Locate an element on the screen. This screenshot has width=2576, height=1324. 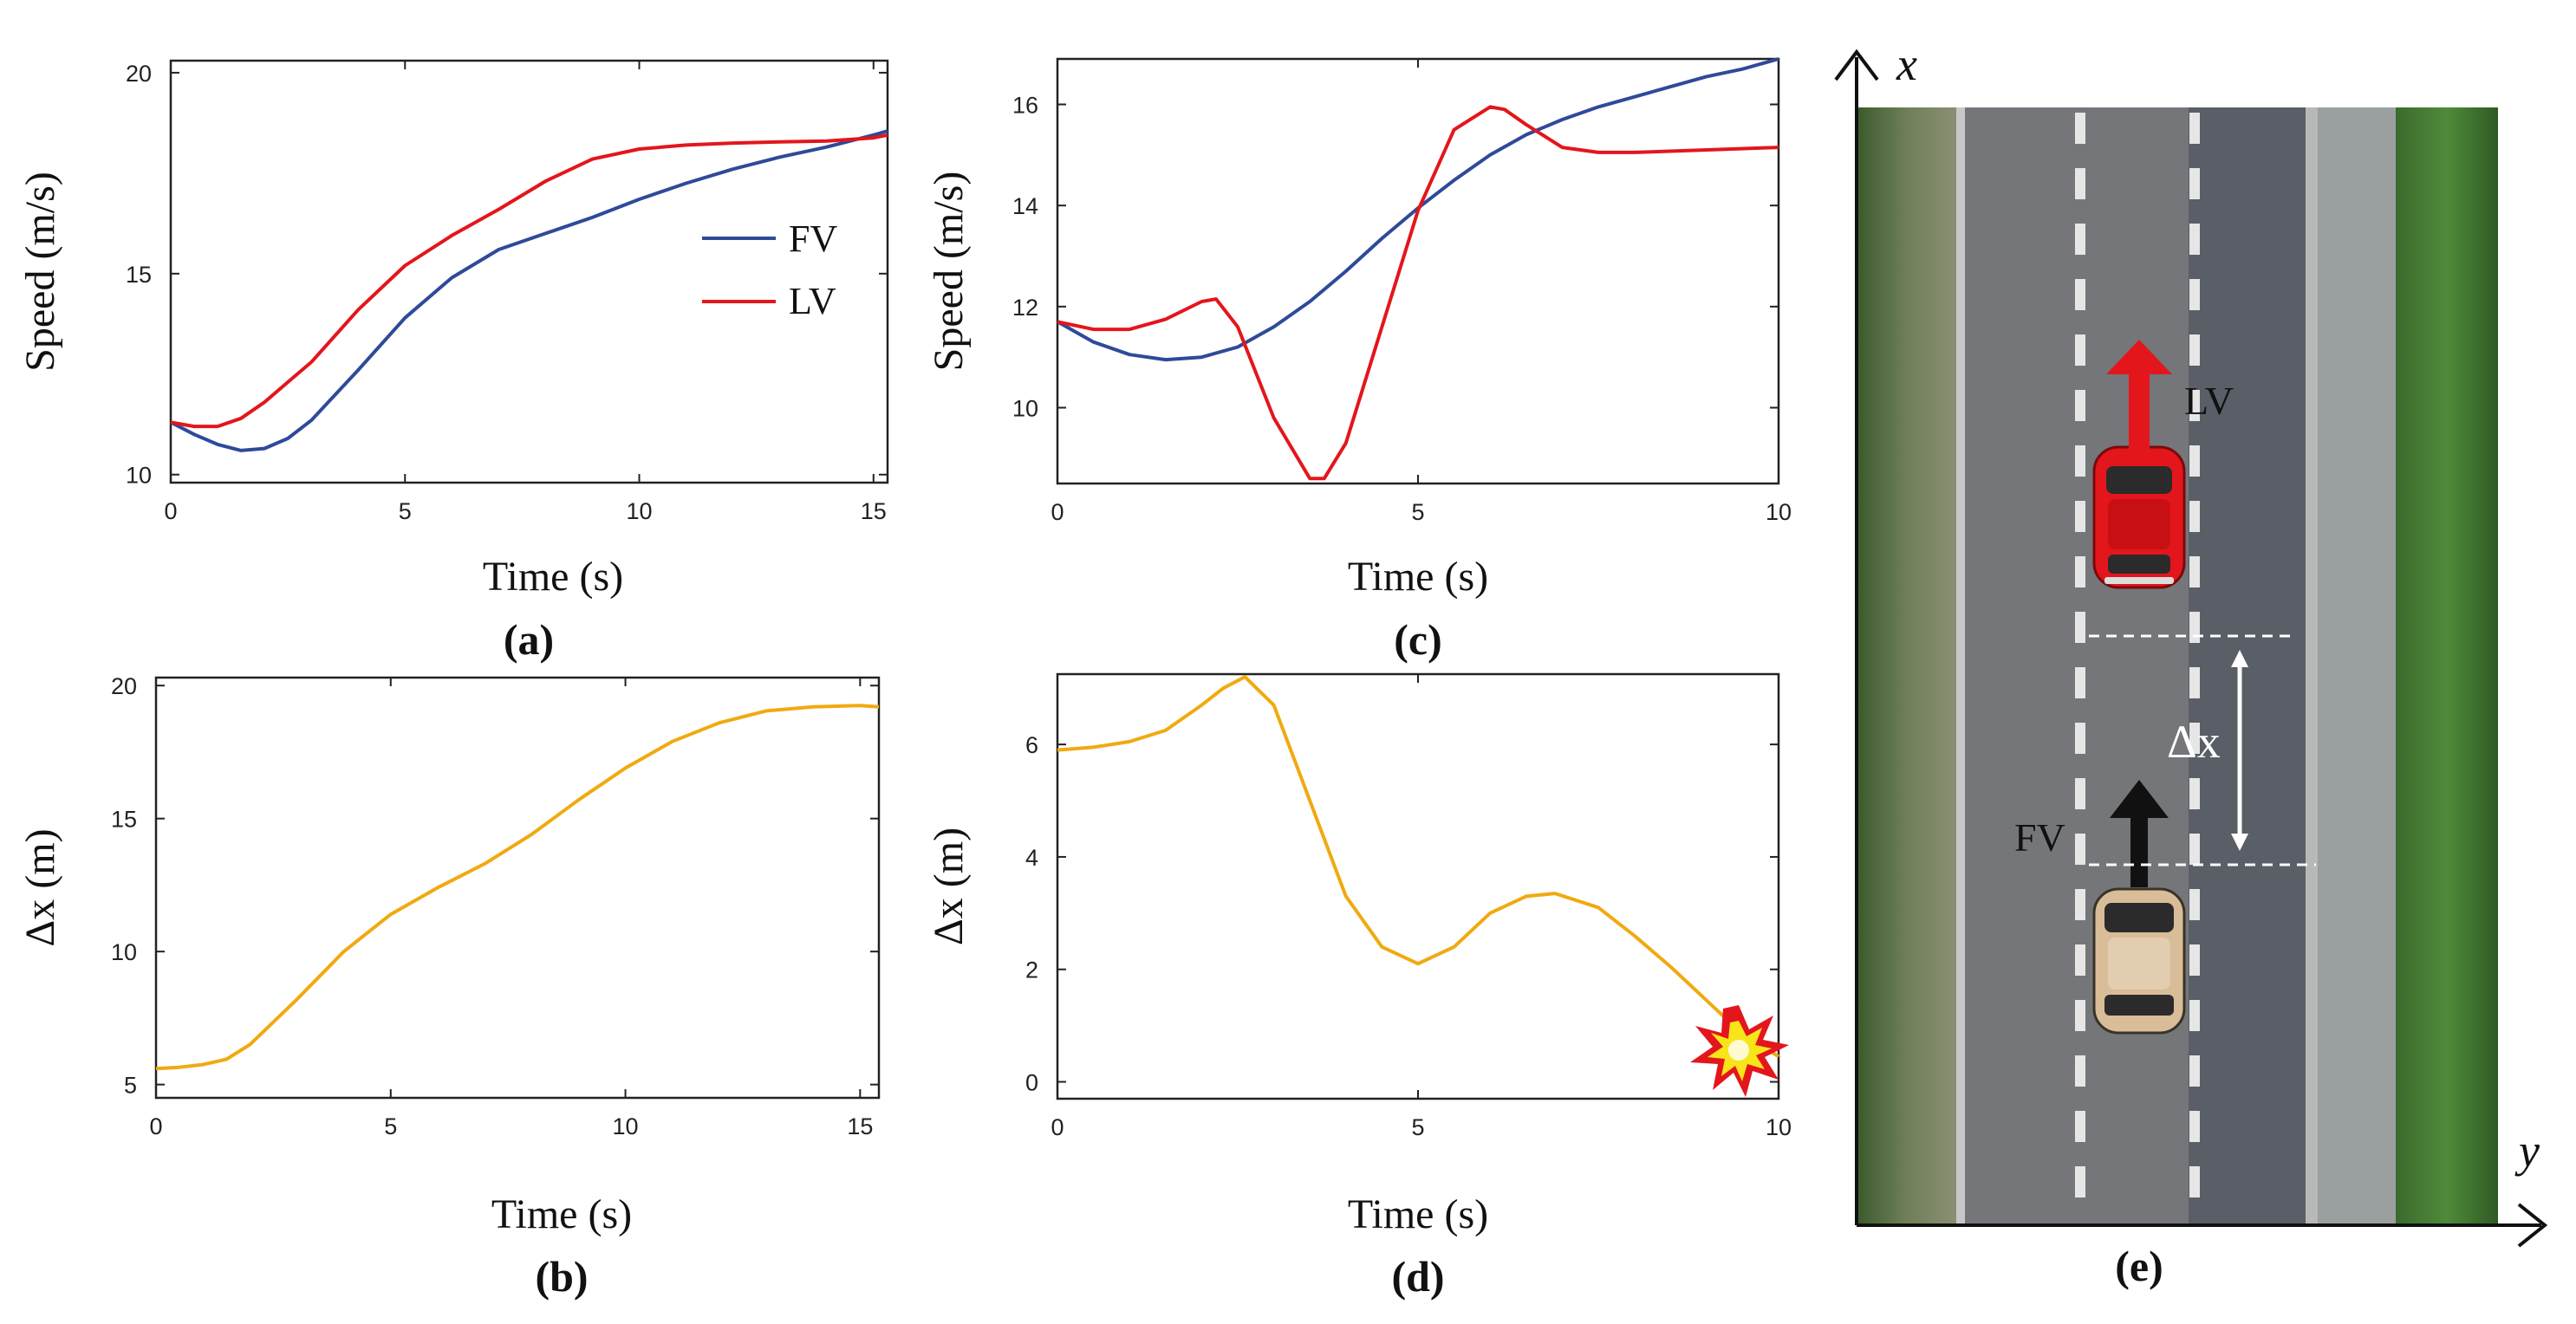
series-line-dx is located at coordinates (1418, 866).